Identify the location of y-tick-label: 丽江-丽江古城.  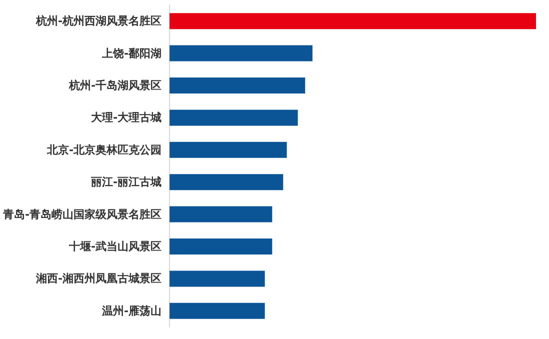
(126, 182).